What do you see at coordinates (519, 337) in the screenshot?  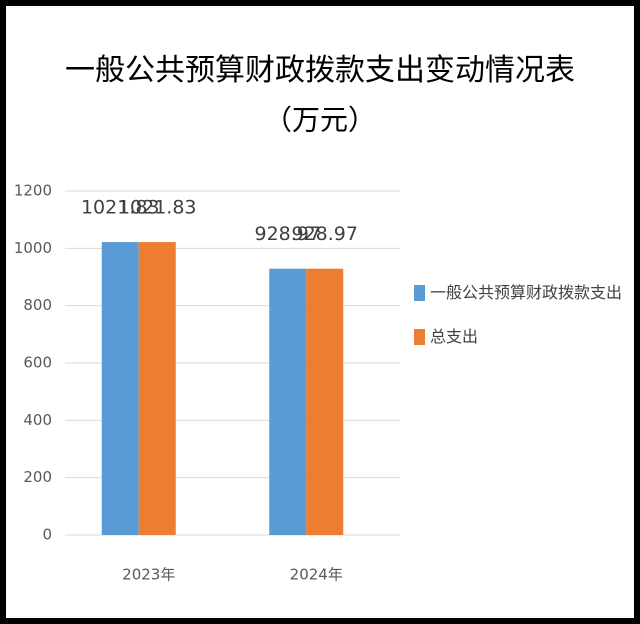 I see `legend-item: 总支出` at bounding box center [519, 337].